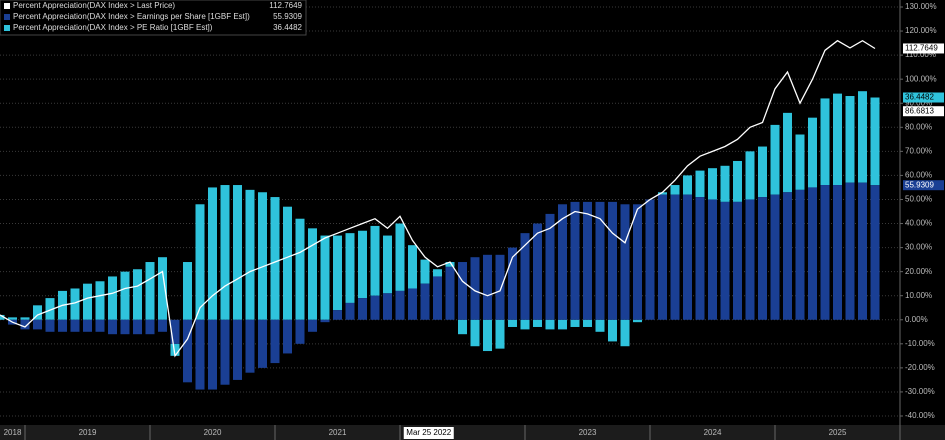 The image size is (945, 440). What do you see at coordinates (287, 16) in the screenshot?
I see `legend-value: 55.9309` at bounding box center [287, 16].